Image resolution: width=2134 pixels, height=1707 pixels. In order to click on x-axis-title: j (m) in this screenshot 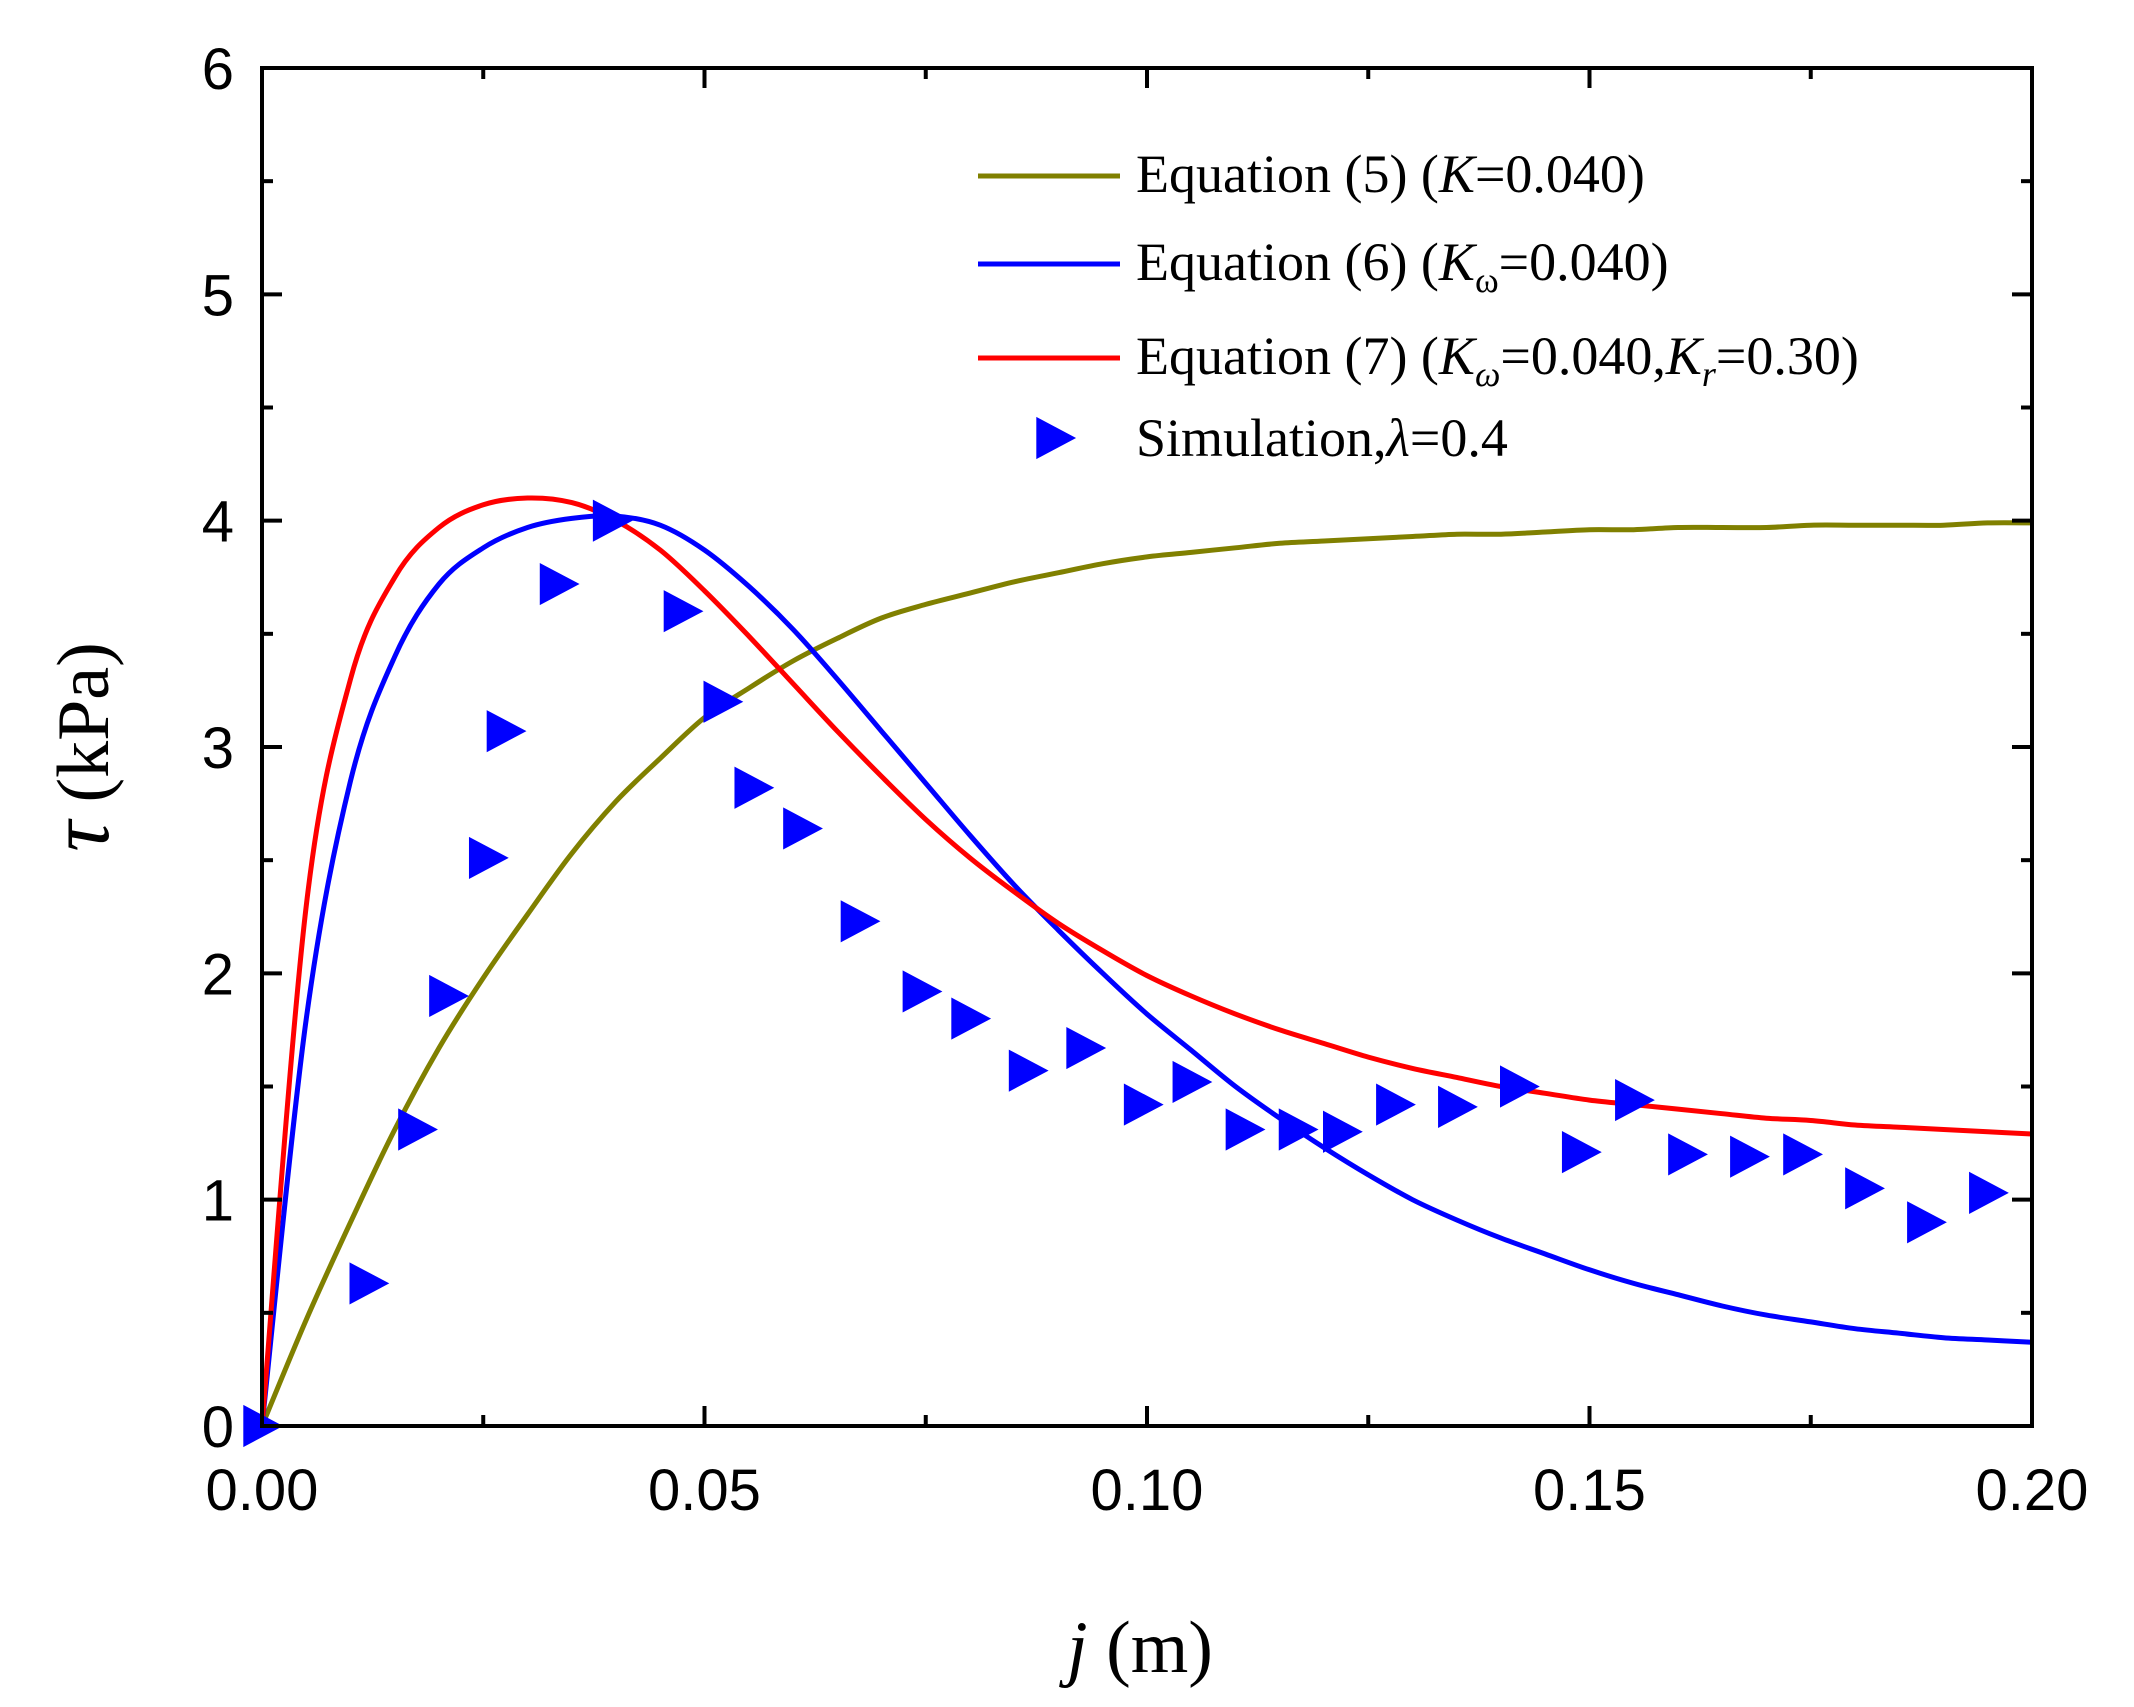, I will do `click(1136, 1648)`.